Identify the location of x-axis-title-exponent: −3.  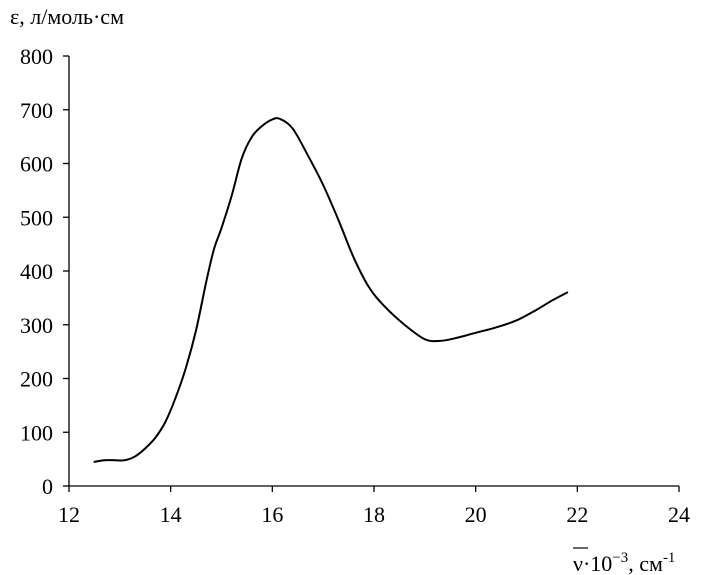
(620, 558).